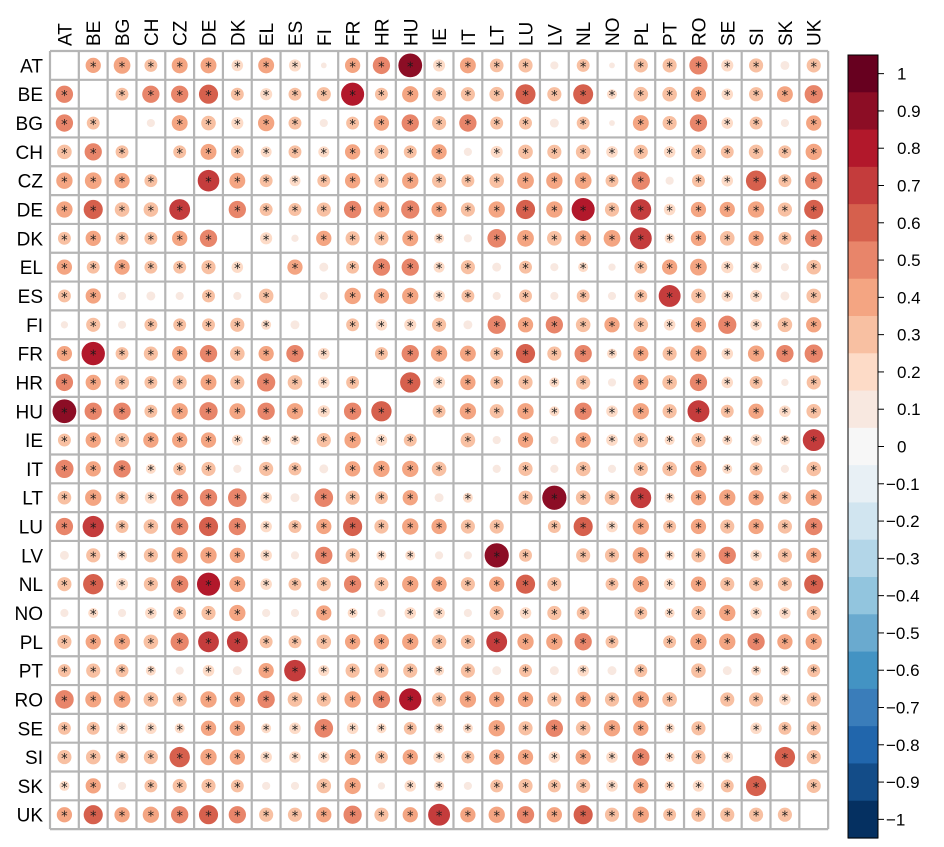  I want to click on column-label: ES, so click(296, 33).